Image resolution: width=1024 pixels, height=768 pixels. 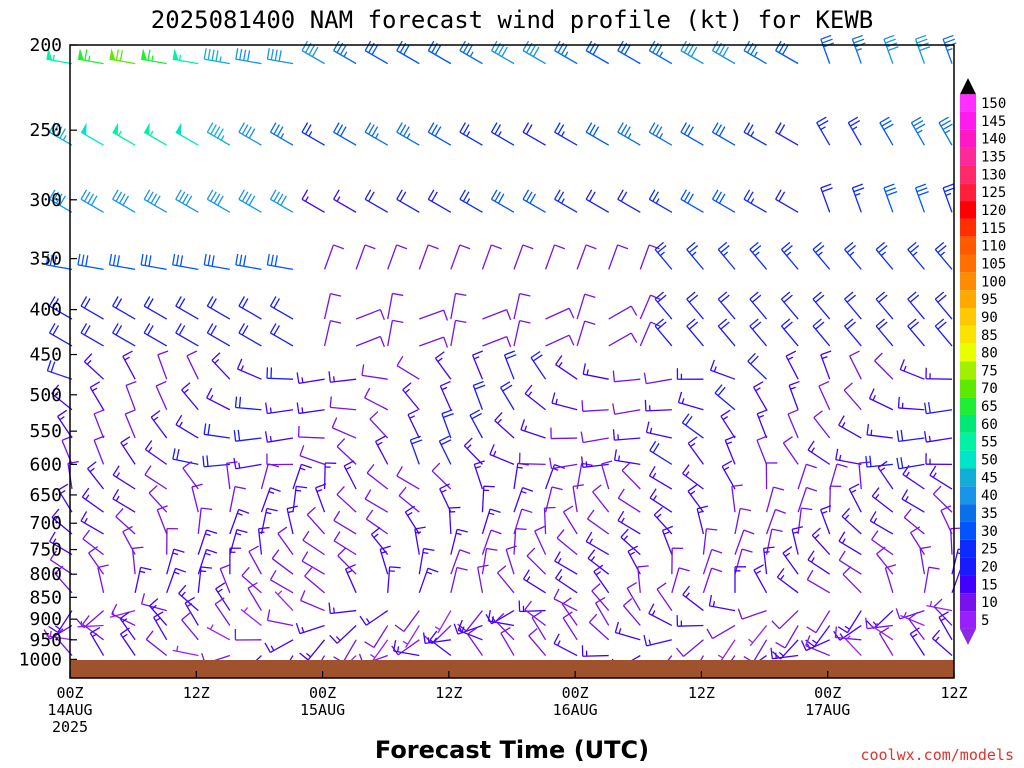 I want to click on x-tick-label: 00Z, so click(x=322, y=693).